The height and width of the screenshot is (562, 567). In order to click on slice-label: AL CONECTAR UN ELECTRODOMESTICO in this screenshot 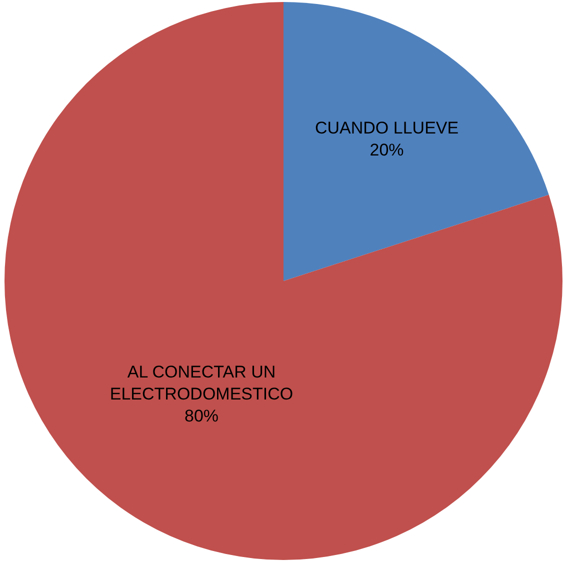, I will do `click(202, 383)`.